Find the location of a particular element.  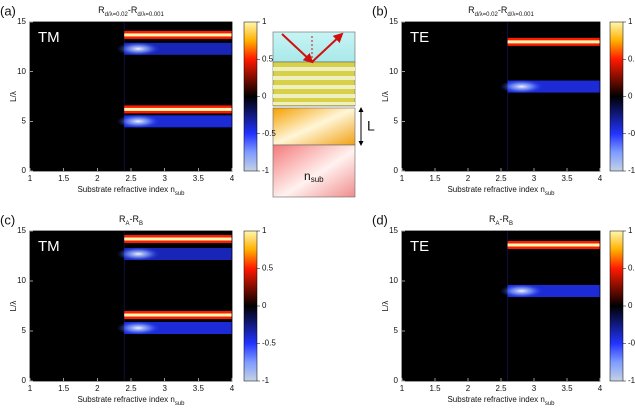

multilayer is located at coordinates (314, 84).